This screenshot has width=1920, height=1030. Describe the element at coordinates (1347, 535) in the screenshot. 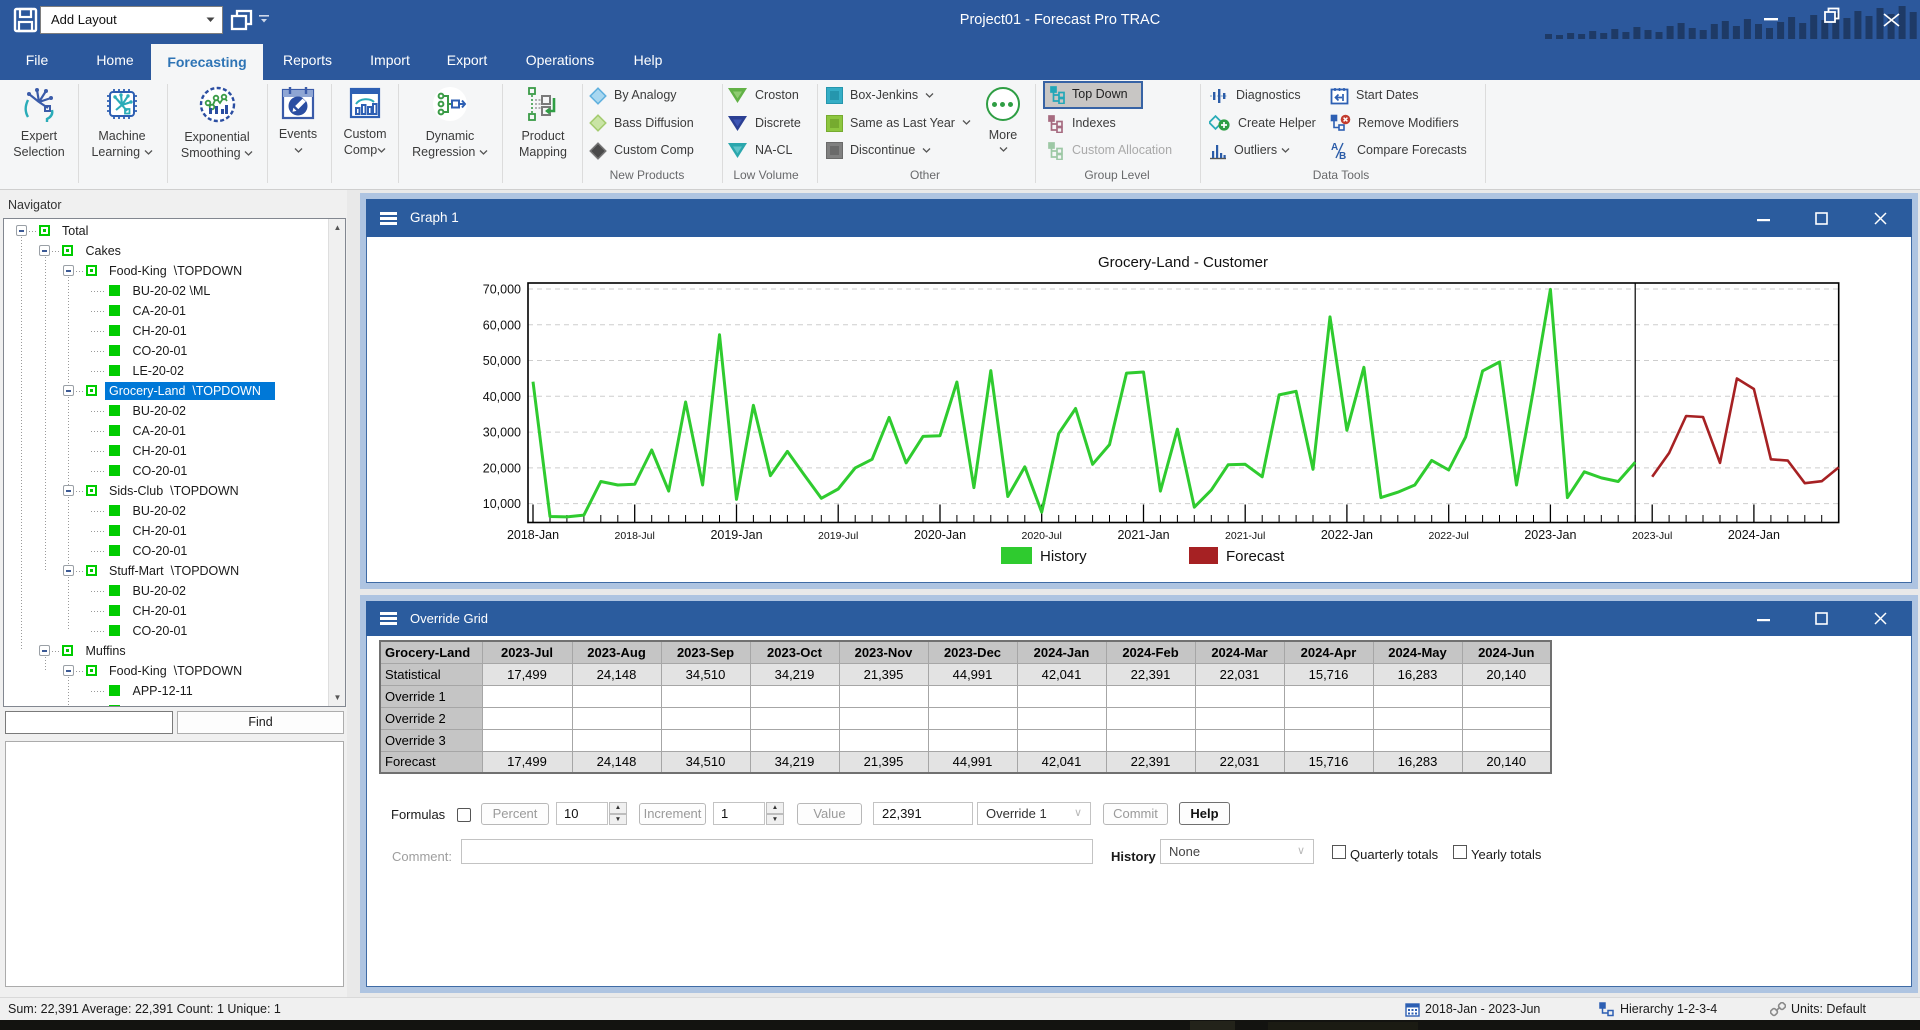

I see `svg-text: 2022-Jan` at that location.